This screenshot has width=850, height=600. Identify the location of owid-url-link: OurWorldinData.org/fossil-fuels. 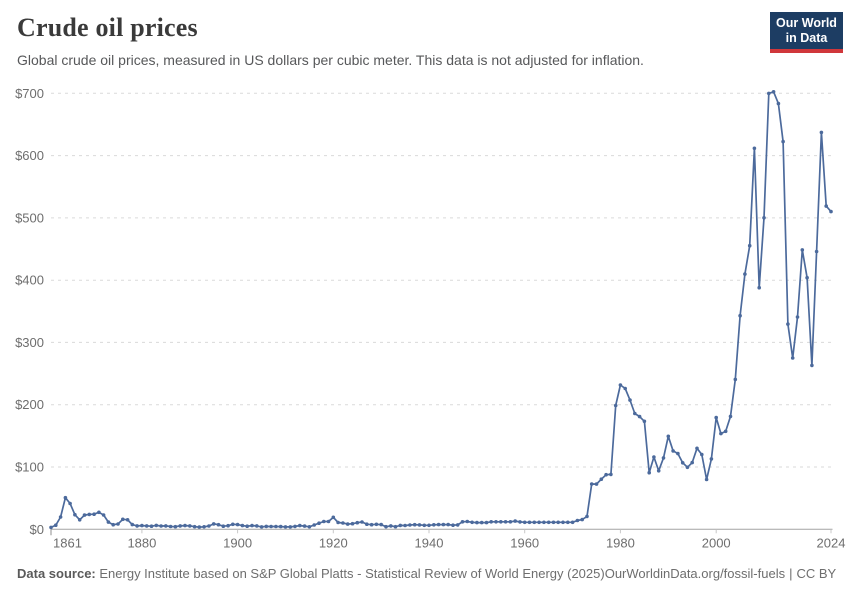
(695, 573).